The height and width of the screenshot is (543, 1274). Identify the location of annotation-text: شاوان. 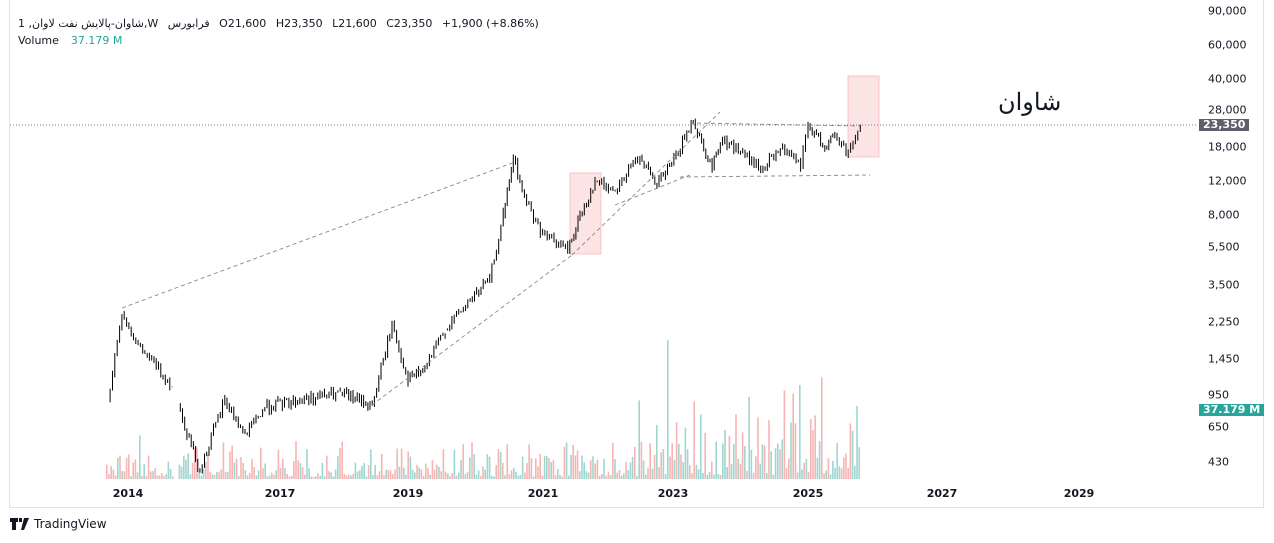
(1030, 102).